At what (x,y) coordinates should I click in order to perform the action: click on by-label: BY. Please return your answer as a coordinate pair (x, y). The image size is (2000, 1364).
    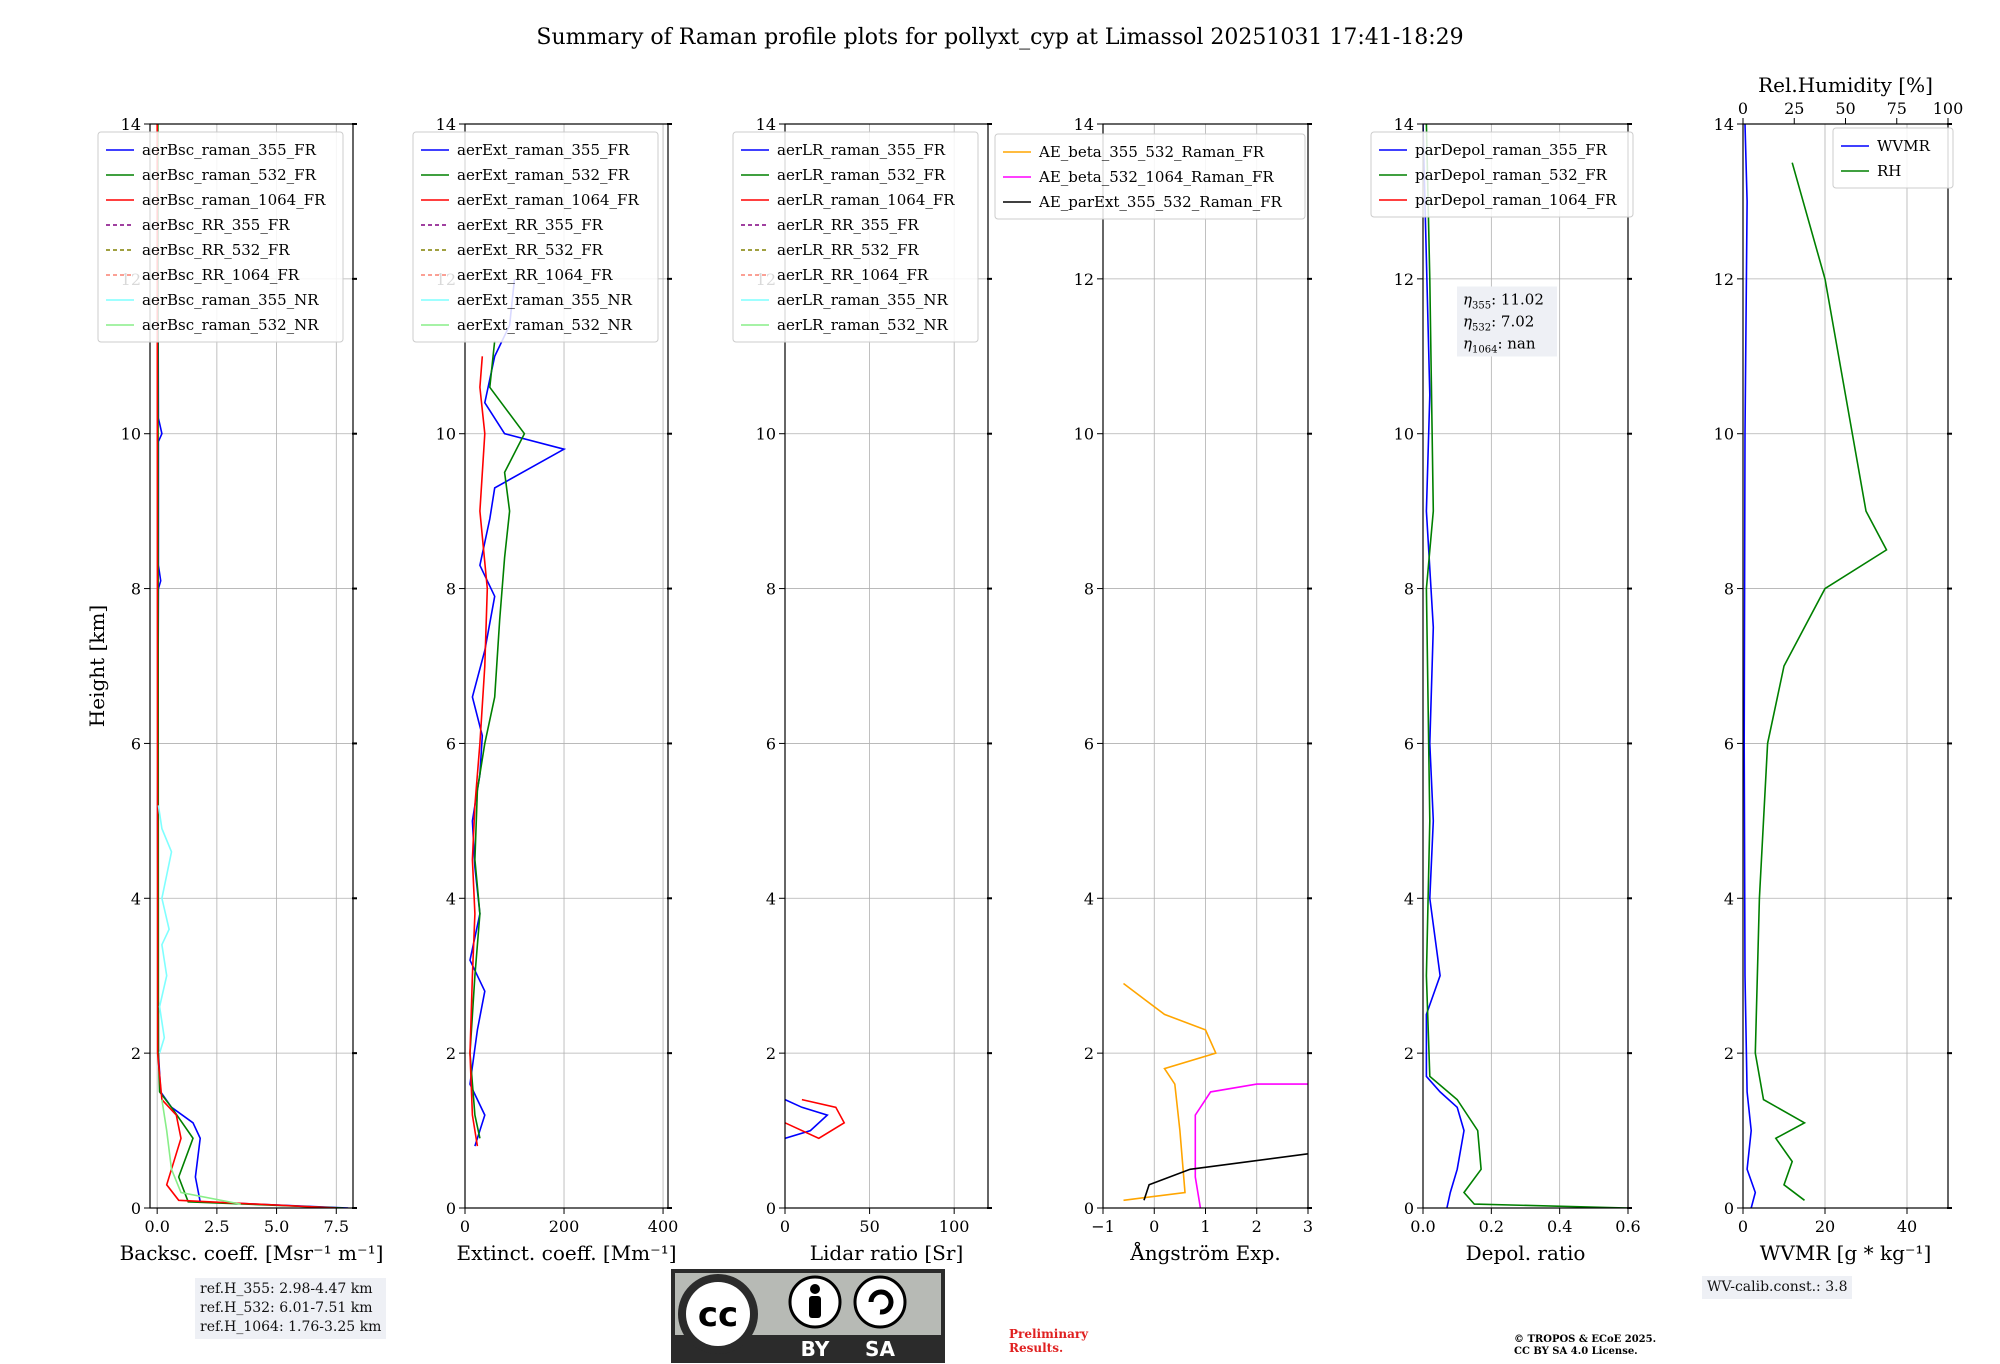
    Looking at the image, I should click on (815, 1349).